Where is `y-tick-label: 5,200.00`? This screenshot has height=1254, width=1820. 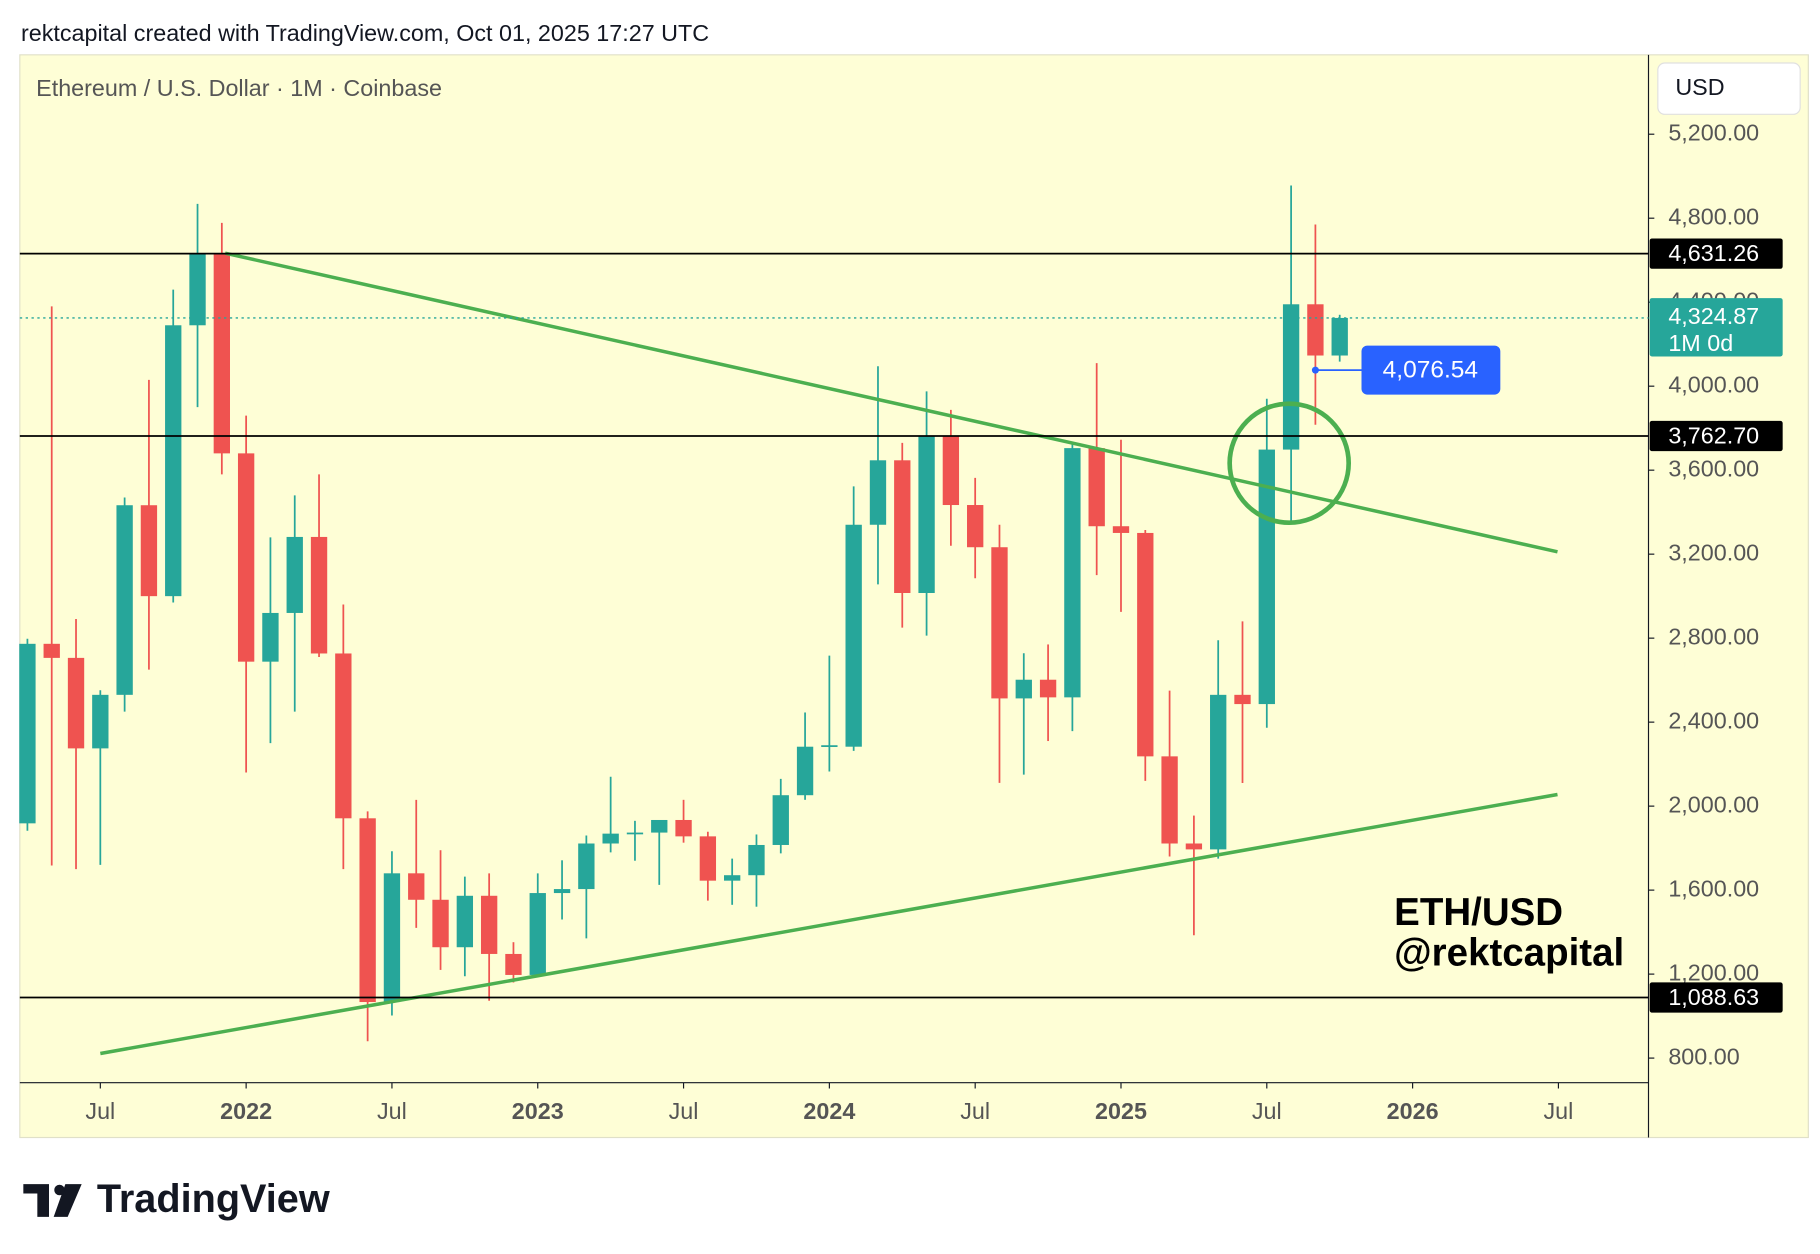 y-tick-label: 5,200.00 is located at coordinates (1713, 132).